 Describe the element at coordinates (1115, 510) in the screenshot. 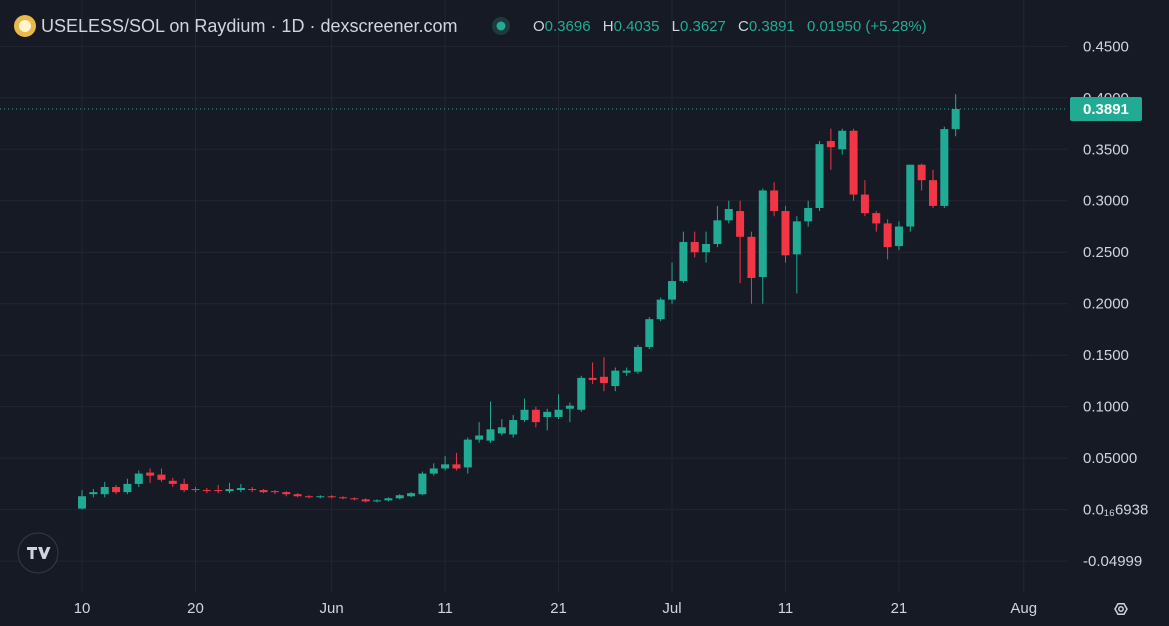

I see `y-tick-label: 0.0₁₆6938` at that location.